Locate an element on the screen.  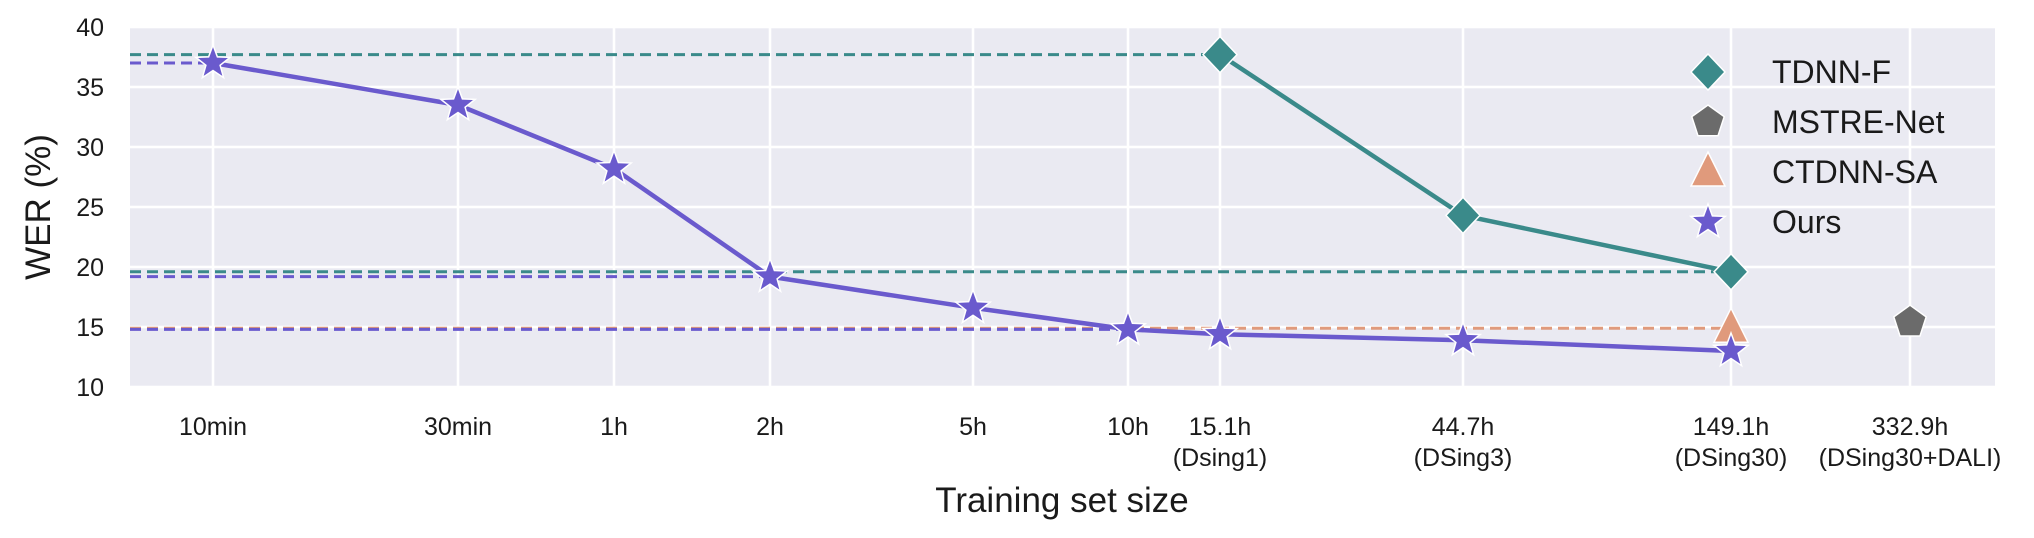
x-tick-label-9: 332.9h is located at coordinates (1910, 427).